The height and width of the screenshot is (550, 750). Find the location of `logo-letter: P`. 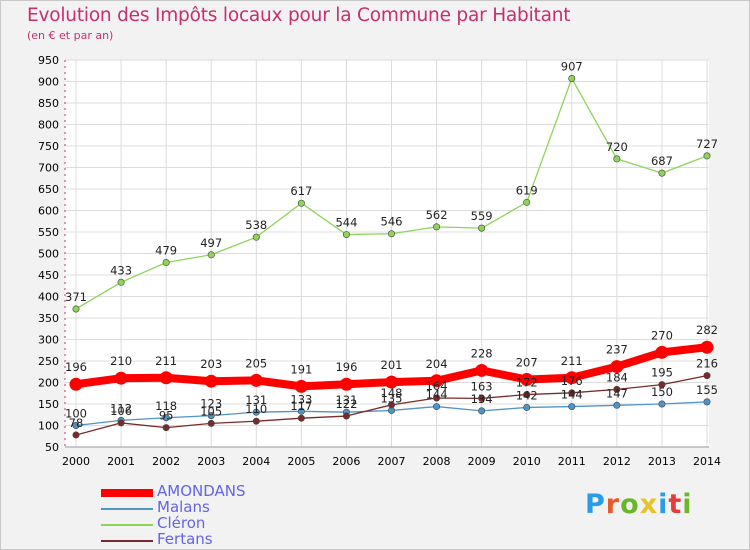

logo-letter: P is located at coordinates (595, 504).